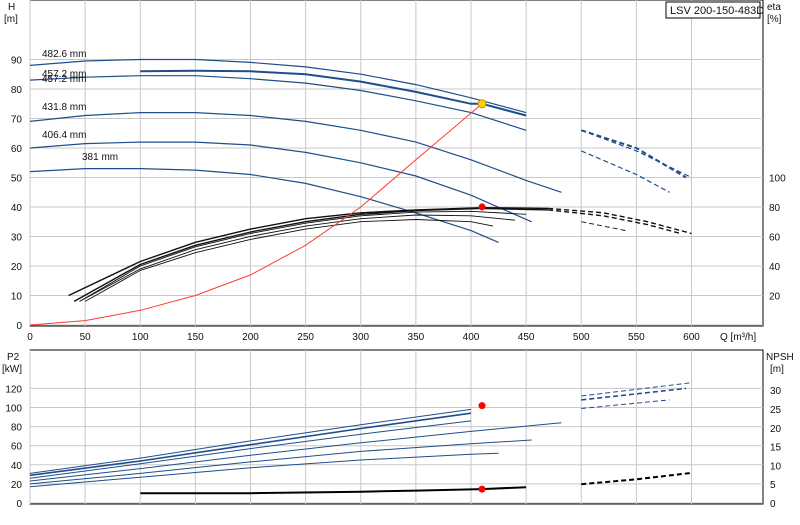 This screenshot has height=525, width=800. Describe the element at coordinates (526, 337) in the screenshot. I see `x-tick-label: 450` at that location.